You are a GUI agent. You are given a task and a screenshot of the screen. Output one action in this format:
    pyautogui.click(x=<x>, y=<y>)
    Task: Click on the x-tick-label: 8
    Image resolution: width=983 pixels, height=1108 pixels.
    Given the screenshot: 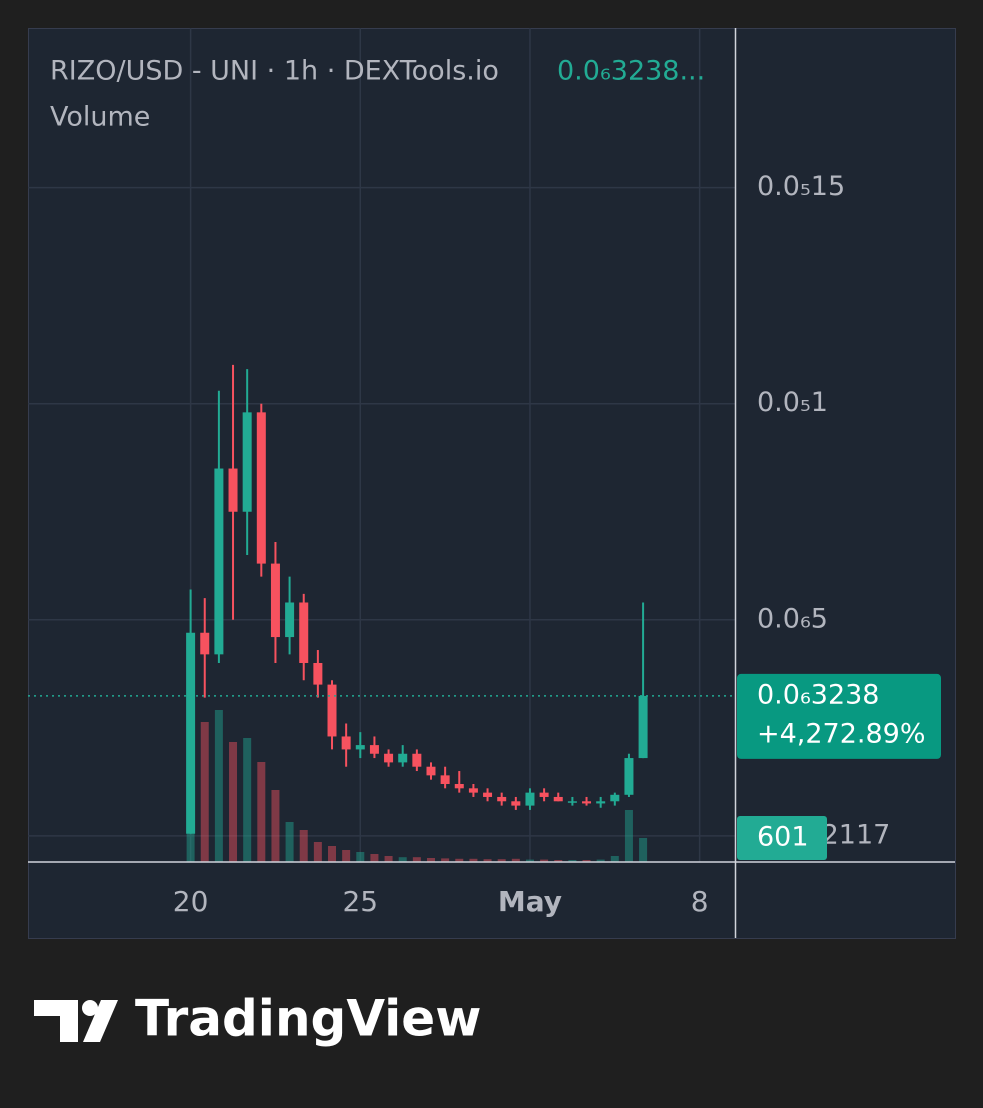 What is the action you would take?
    pyautogui.click(x=700, y=901)
    